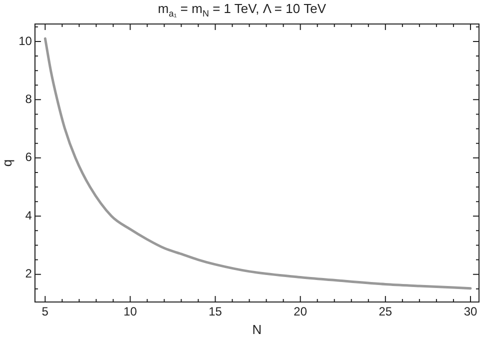 This screenshot has height=338, width=484. I want to click on y-tick-label: 8, so click(28, 99).